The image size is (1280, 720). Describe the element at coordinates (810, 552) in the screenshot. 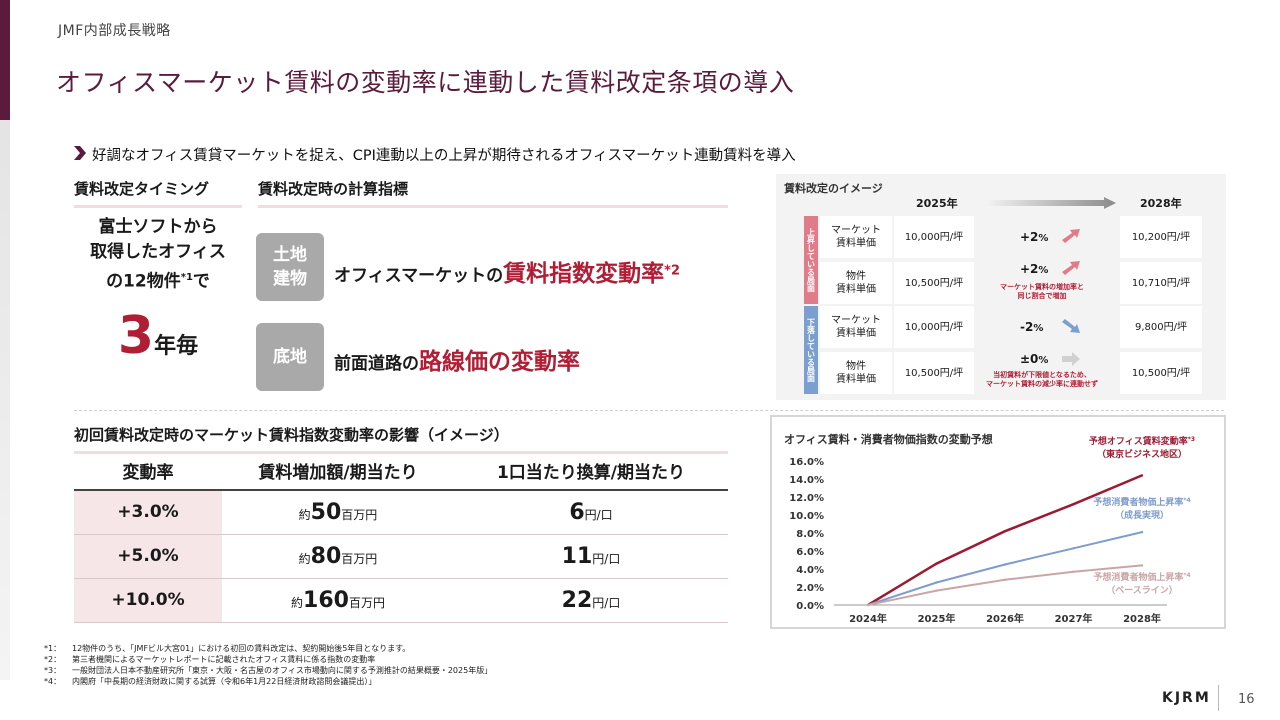

I see `y-tick-label: 6.0%` at that location.